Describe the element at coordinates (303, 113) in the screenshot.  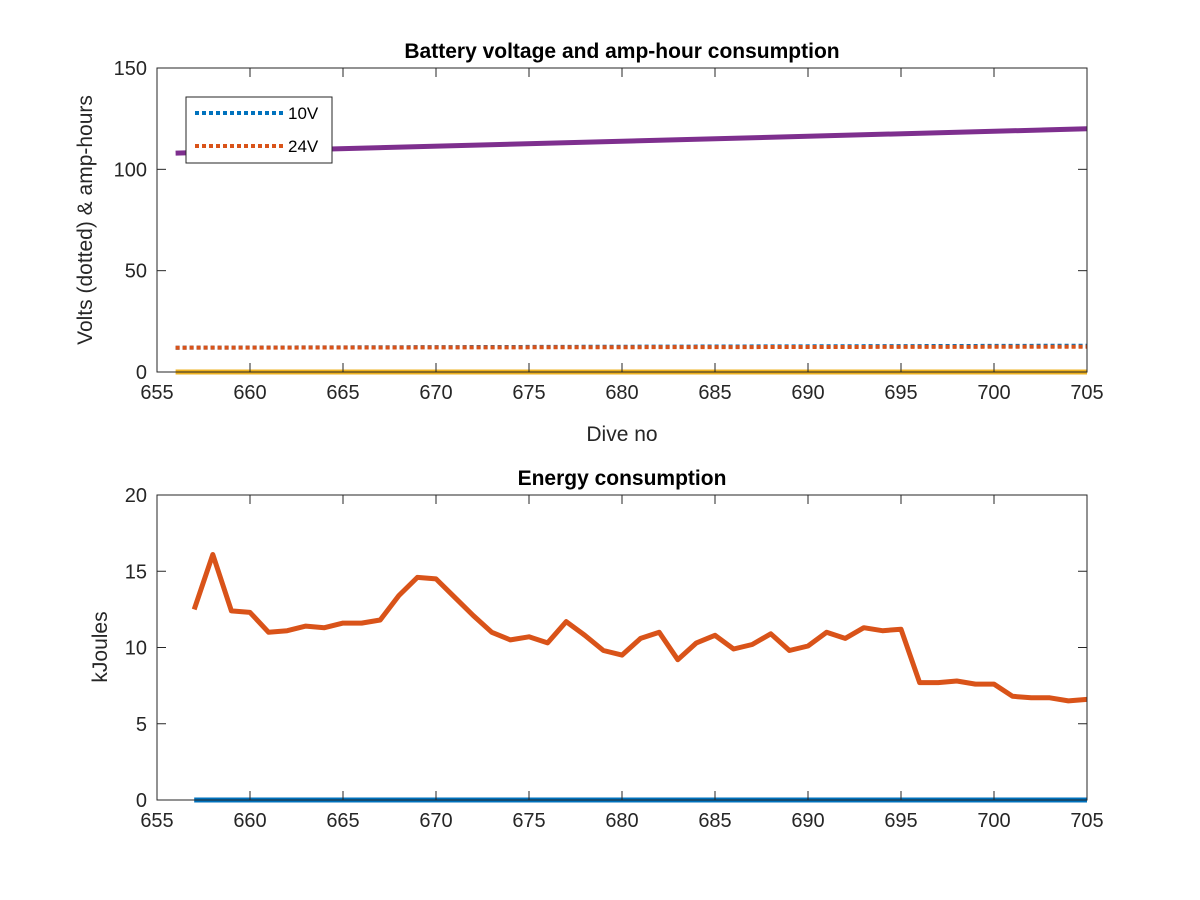
I see `legend-label-10v: 10V` at that location.